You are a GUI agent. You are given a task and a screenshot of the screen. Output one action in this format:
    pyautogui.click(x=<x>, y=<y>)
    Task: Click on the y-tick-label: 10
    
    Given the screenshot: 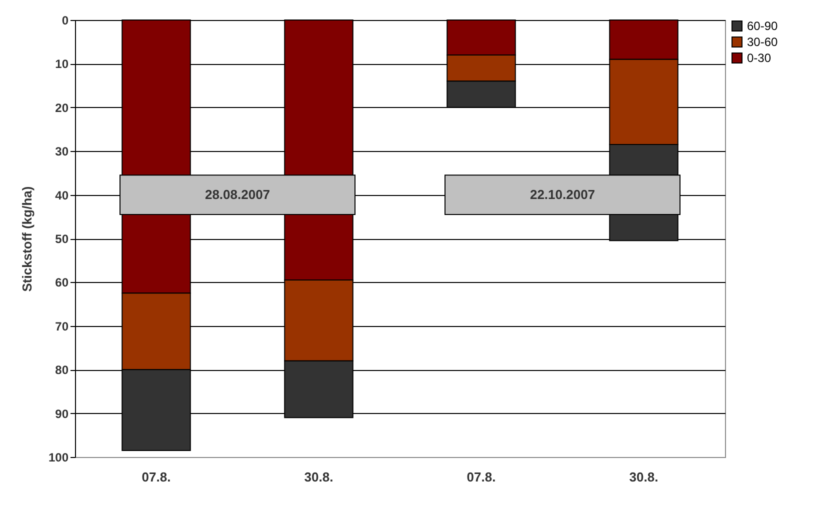 What is the action you would take?
    pyautogui.click(x=62, y=64)
    